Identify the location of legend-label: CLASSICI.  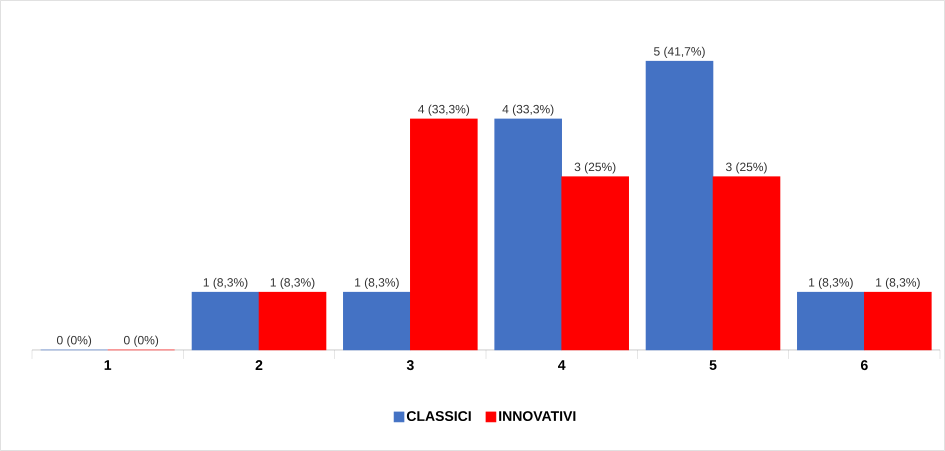
(438, 416).